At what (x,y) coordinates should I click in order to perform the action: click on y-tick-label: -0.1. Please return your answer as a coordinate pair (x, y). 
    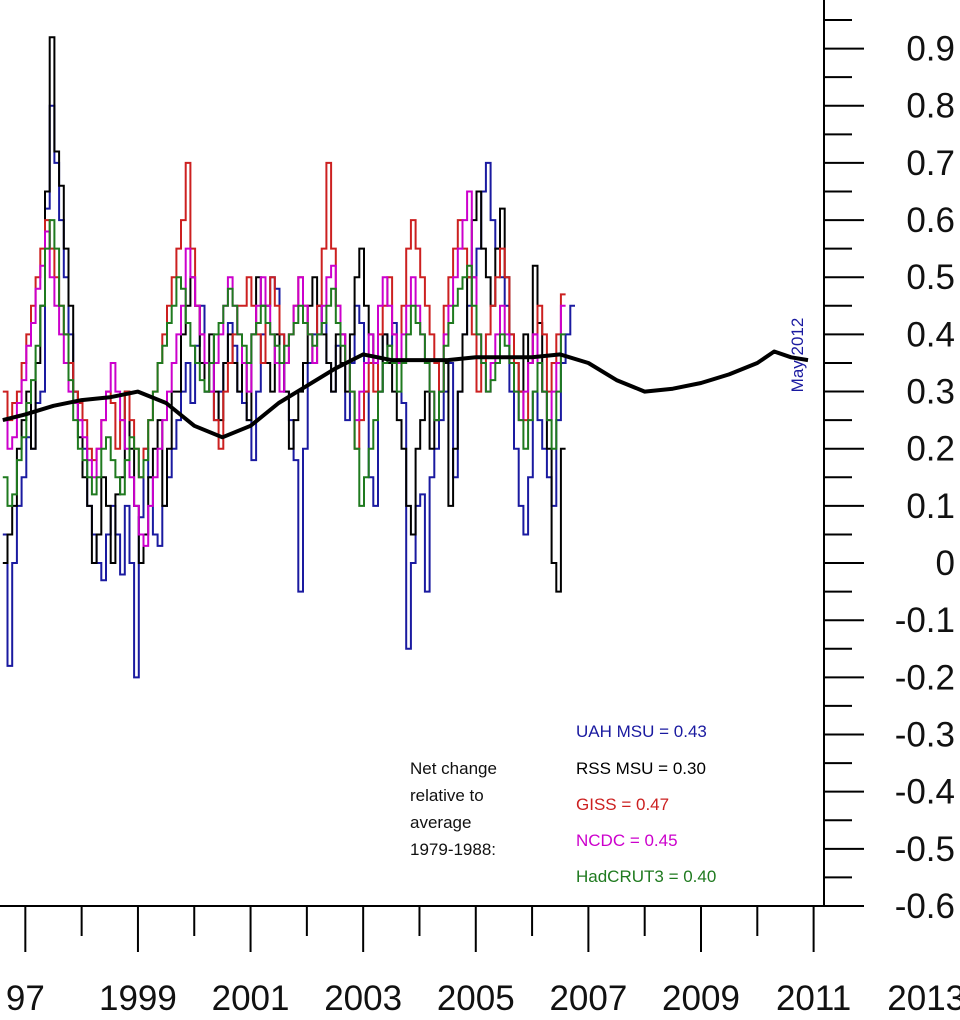
    Looking at the image, I should click on (925, 620).